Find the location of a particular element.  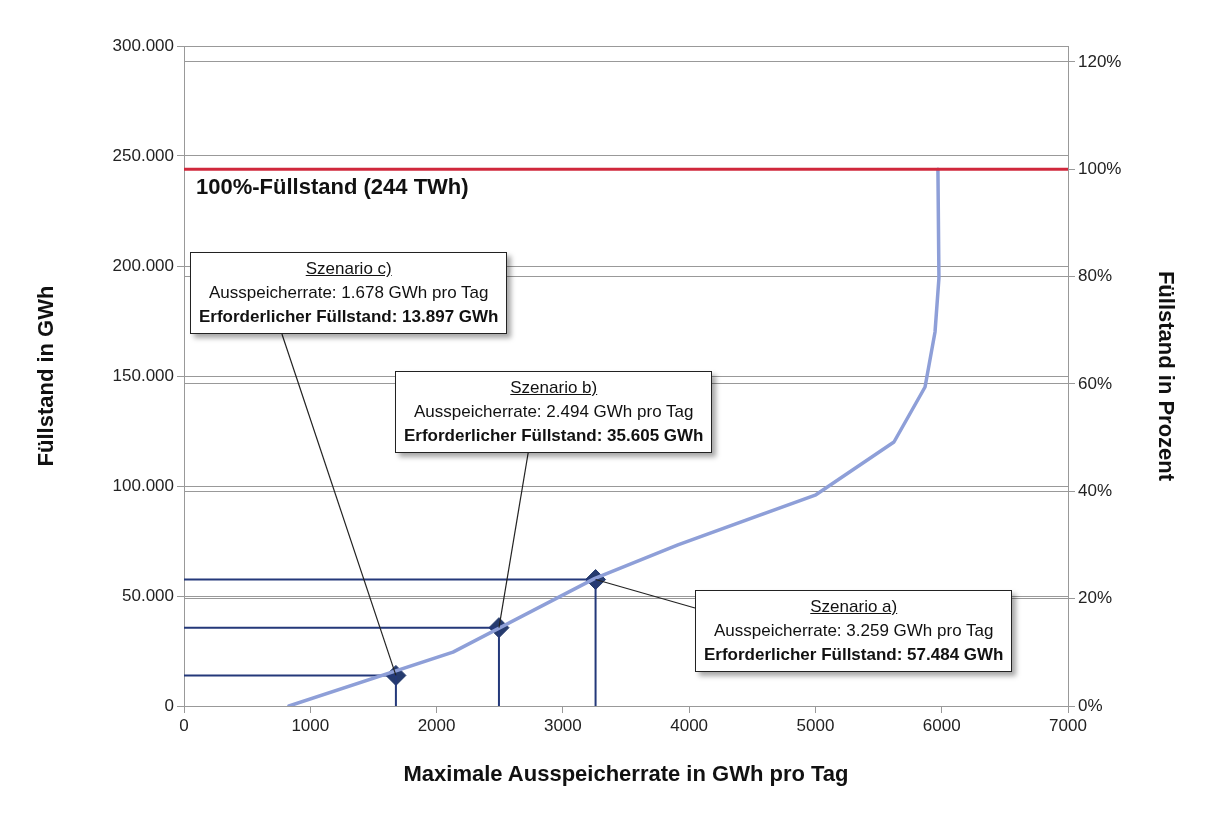

x-tick-label: 4000 is located at coordinates (689, 725).